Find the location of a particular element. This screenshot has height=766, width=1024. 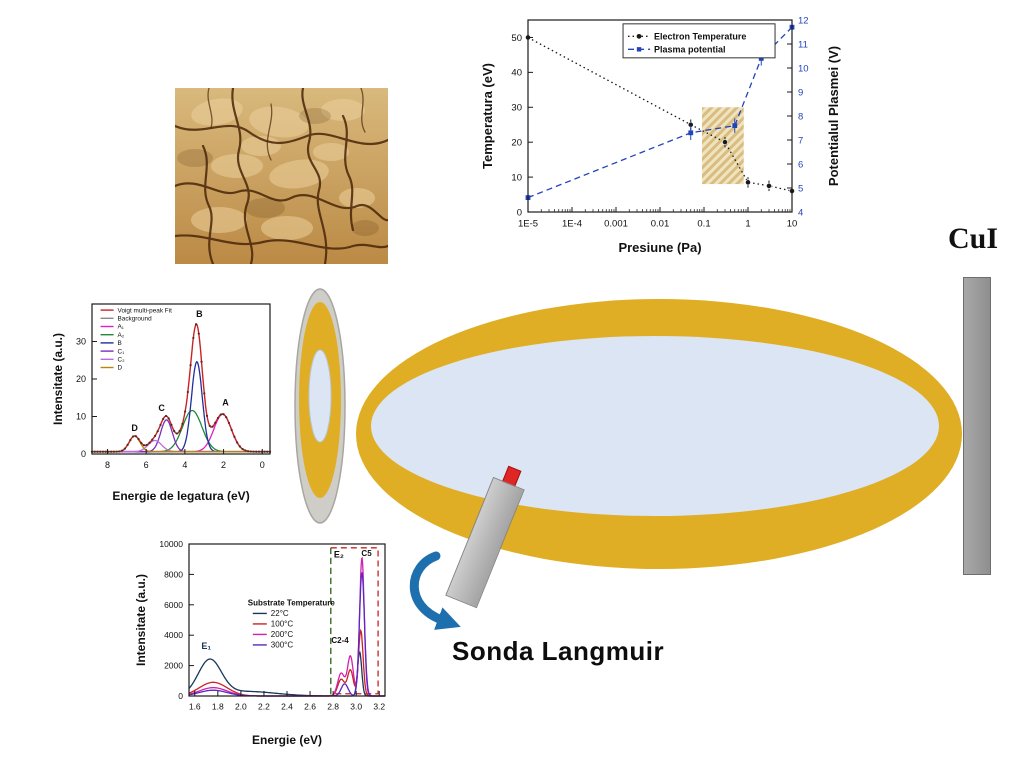

plasma-window-torus is located at coordinates (320, 408).